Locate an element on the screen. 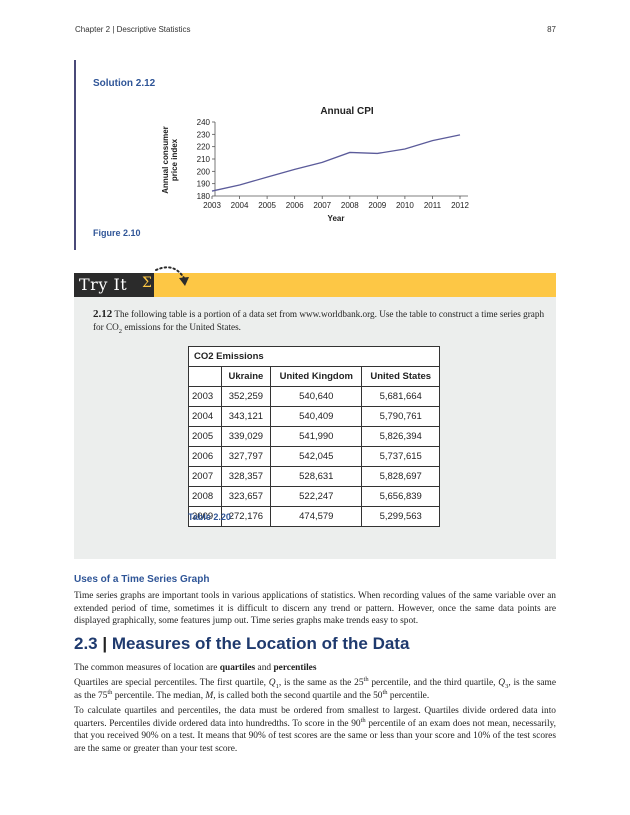 The width and height of the screenshot is (630, 815). try-it-label-box is located at coordinates (114, 285).